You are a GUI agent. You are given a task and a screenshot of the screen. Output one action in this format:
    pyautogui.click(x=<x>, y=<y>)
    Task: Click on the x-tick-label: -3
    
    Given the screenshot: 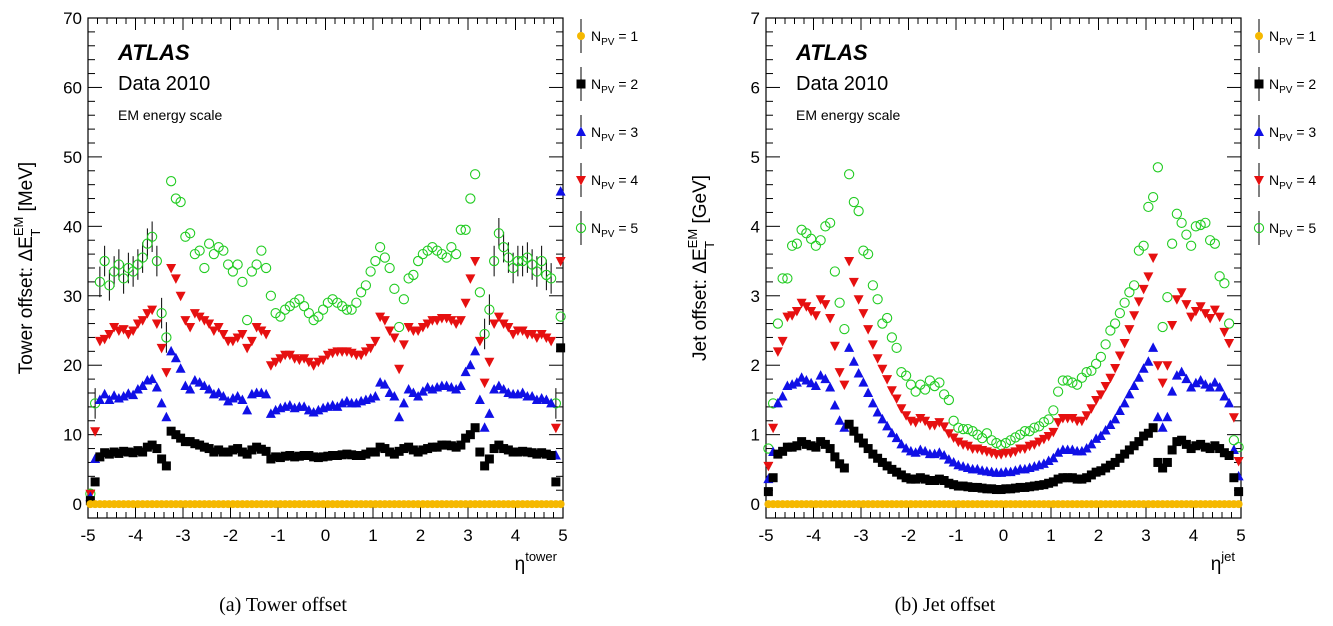 What is the action you would take?
    pyautogui.click(x=182, y=535)
    